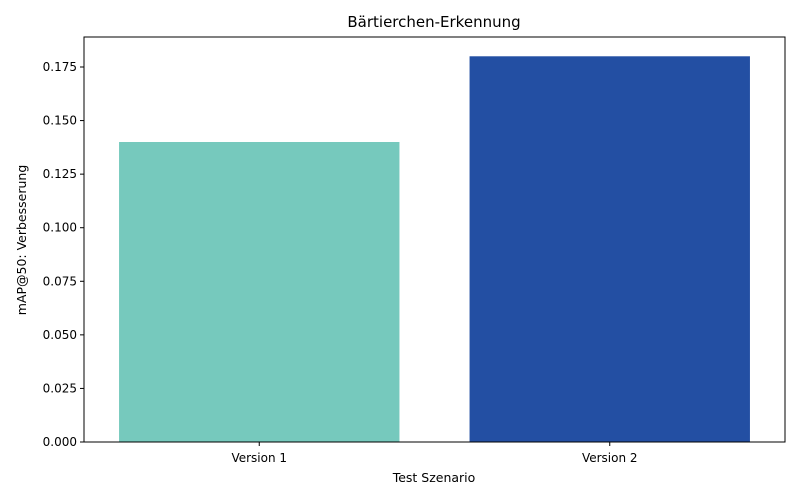  I want to click on y-tick-label: 0.000, so click(60, 442).